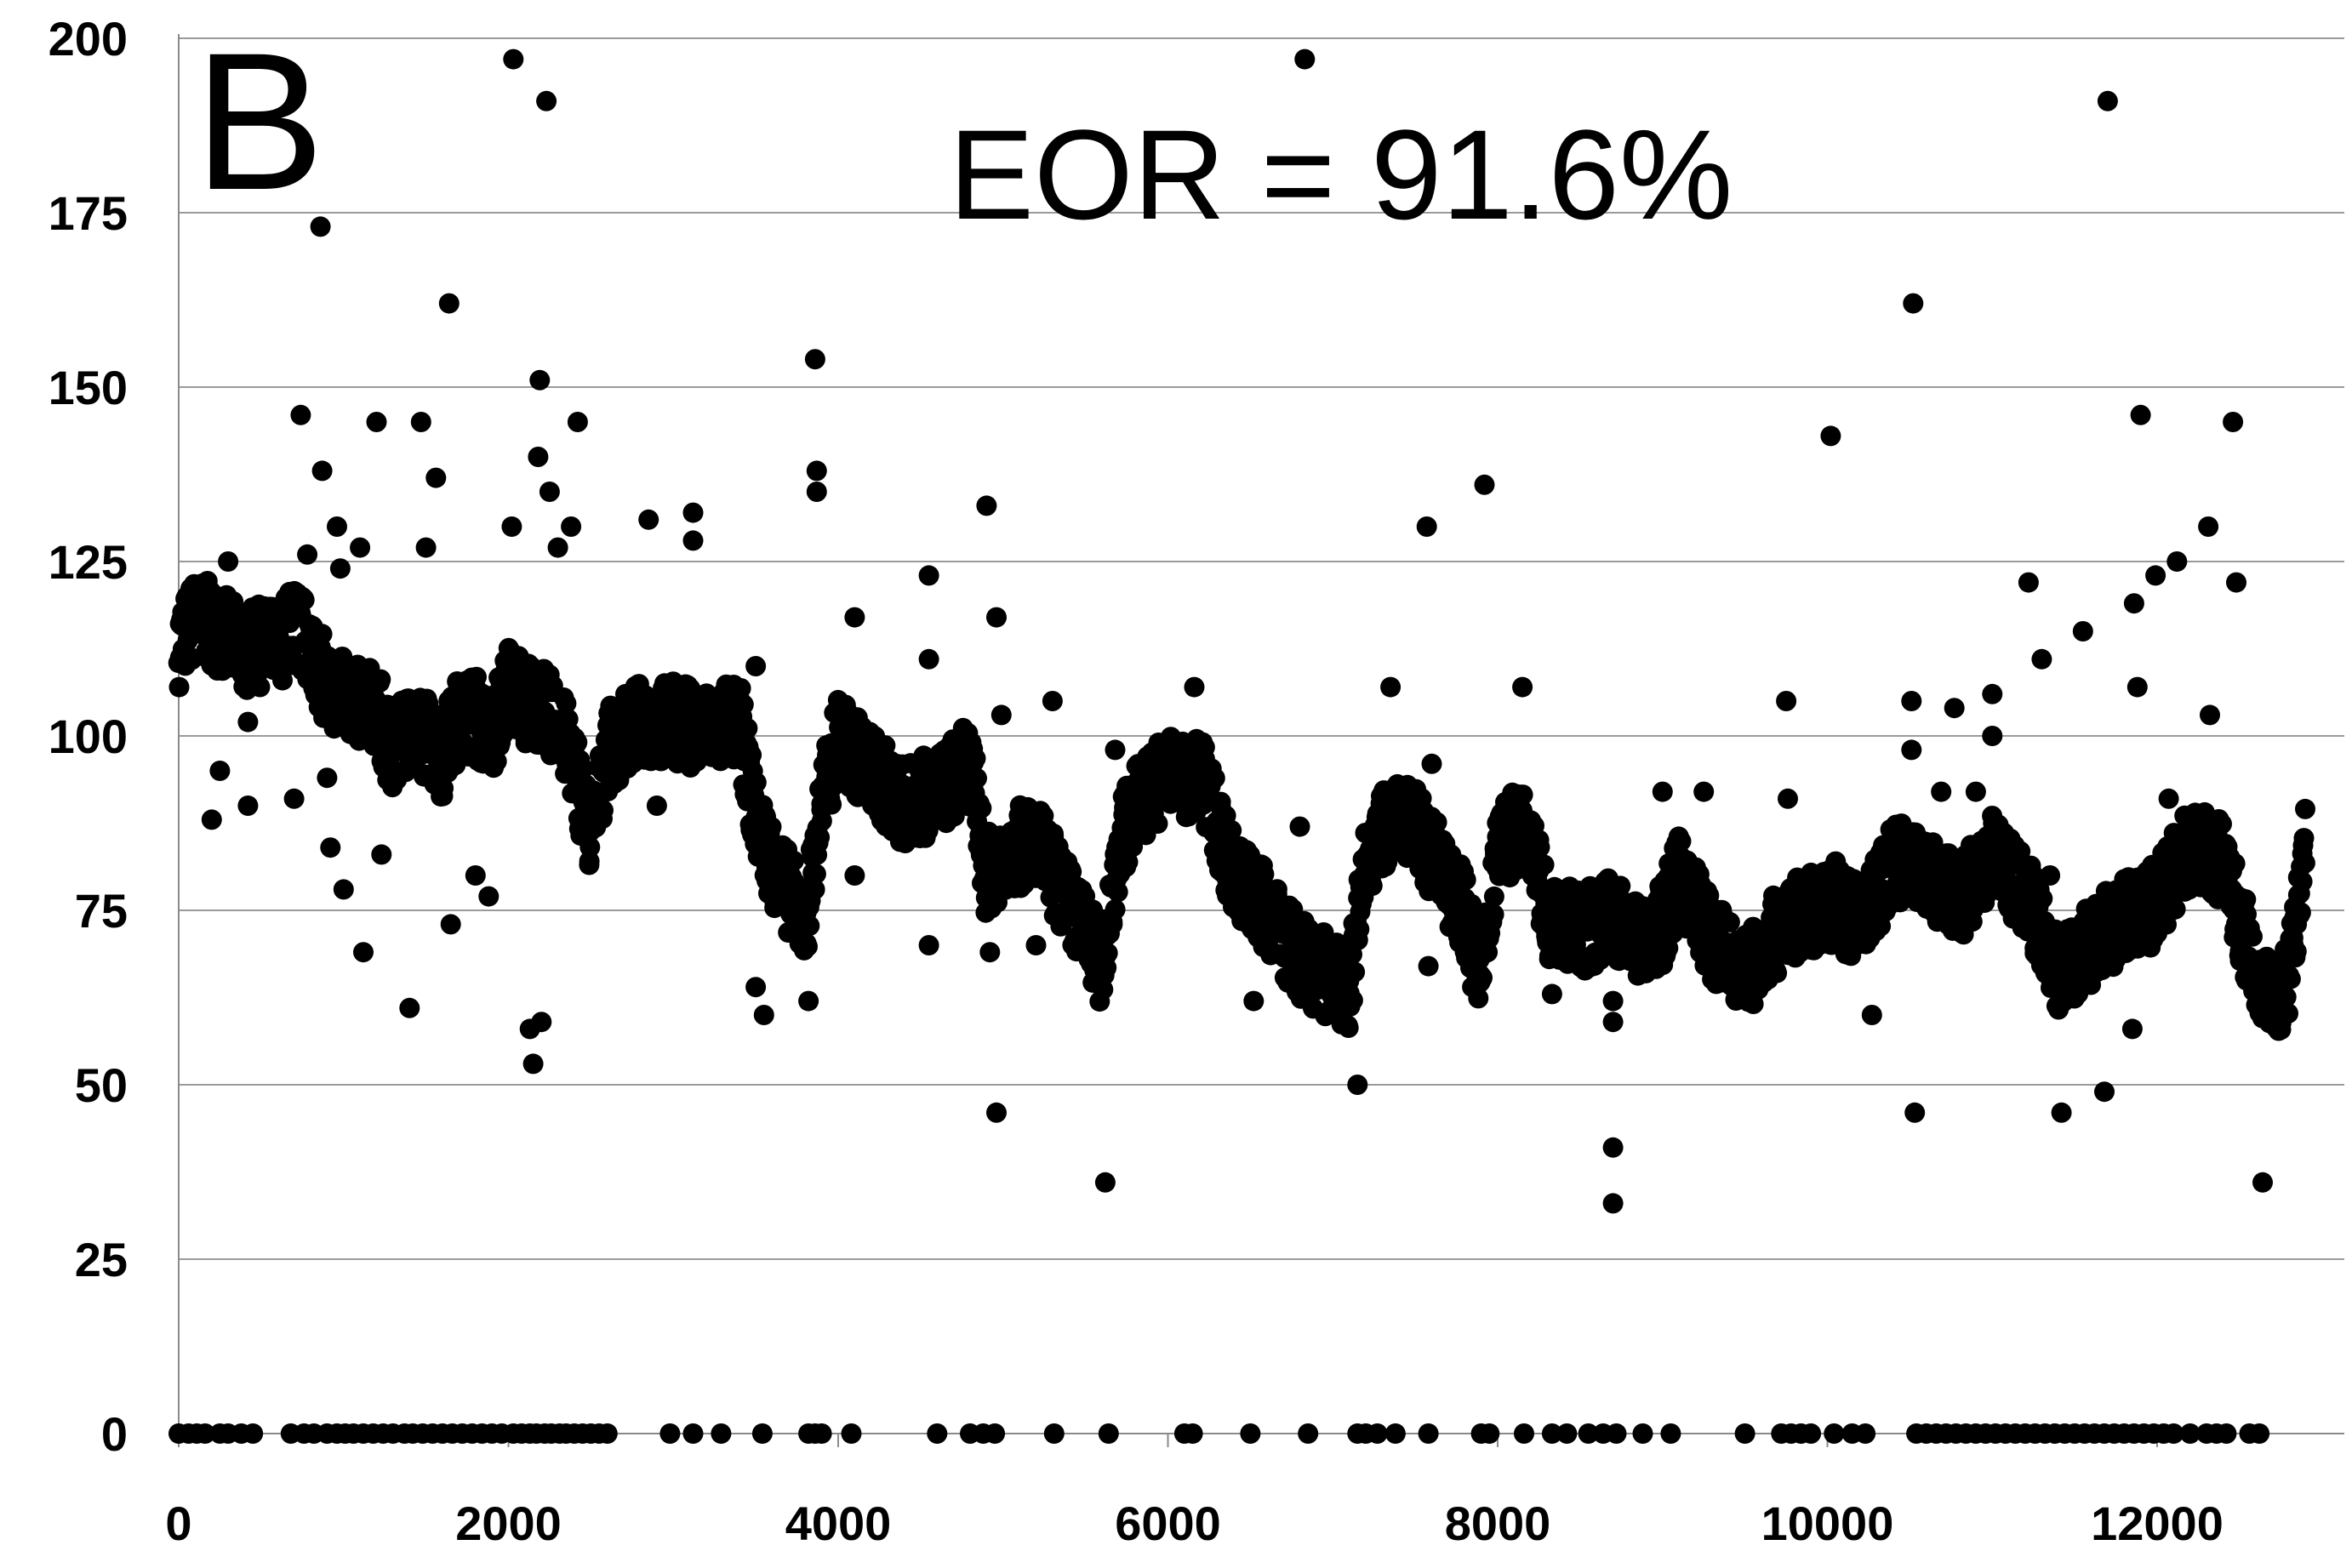 The image size is (2352, 1568). I want to click on eor-annotation: EOR = 91.6%, so click(1341, 175).